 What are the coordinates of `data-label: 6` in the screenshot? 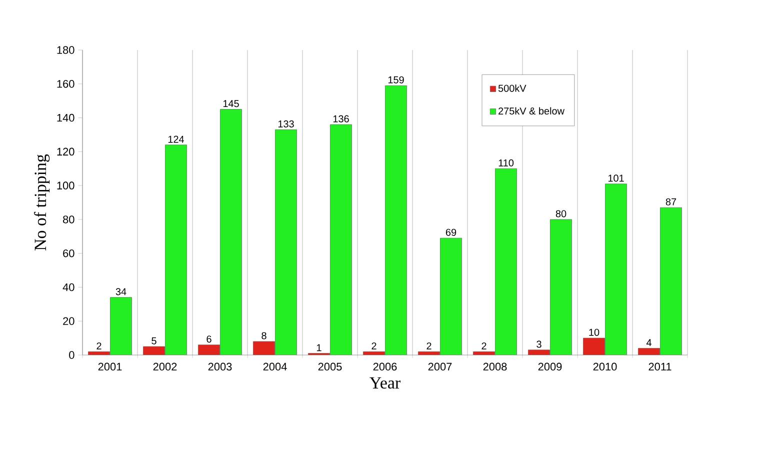 It's located at (209, 339).